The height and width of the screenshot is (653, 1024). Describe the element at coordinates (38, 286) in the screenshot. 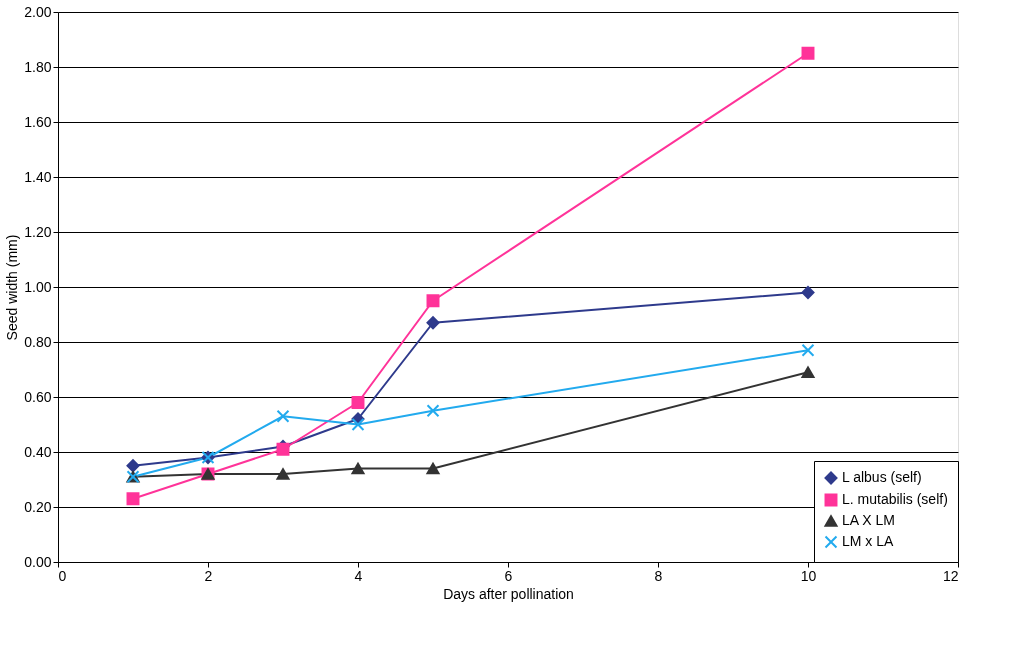

I see `y-tick-label: 1.00` at that location.